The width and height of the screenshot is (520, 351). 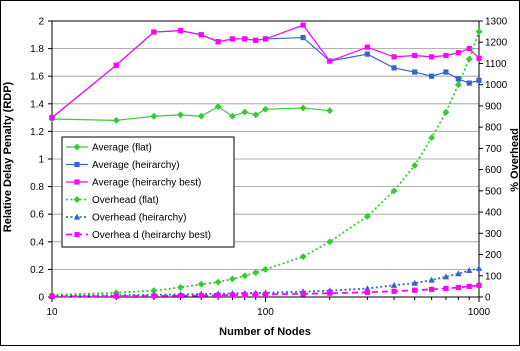 I want to click on legend-label: Average (flat), so click(x=122, y=148).